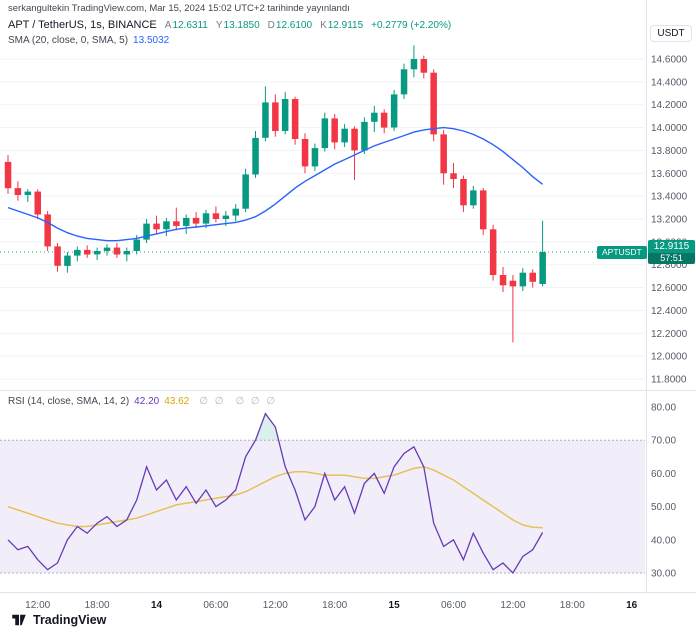  I want to click on last-price-badge: 12.9115 57:51, so click(671, 252).